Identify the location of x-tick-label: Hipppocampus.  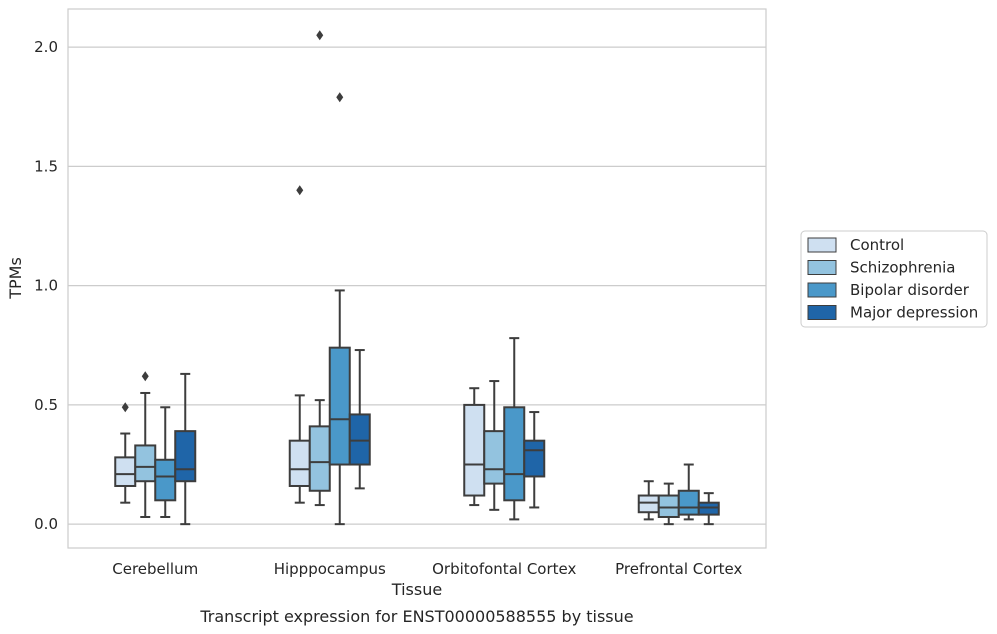
(330, 569).